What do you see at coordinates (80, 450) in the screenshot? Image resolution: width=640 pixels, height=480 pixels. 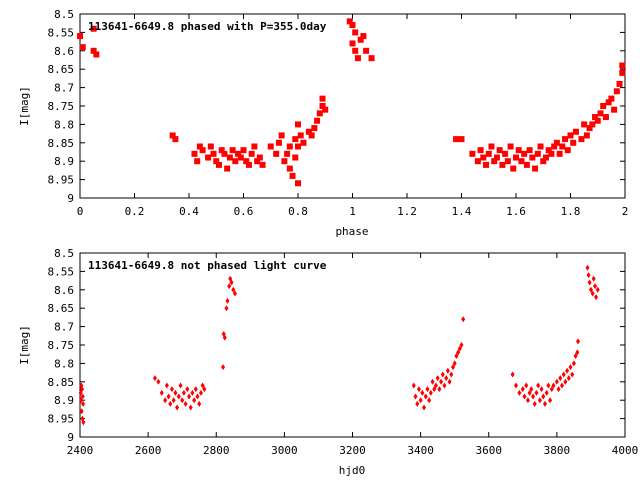 I see `x-tick-label-unphased: 2400` at bounding box center [80, 450].